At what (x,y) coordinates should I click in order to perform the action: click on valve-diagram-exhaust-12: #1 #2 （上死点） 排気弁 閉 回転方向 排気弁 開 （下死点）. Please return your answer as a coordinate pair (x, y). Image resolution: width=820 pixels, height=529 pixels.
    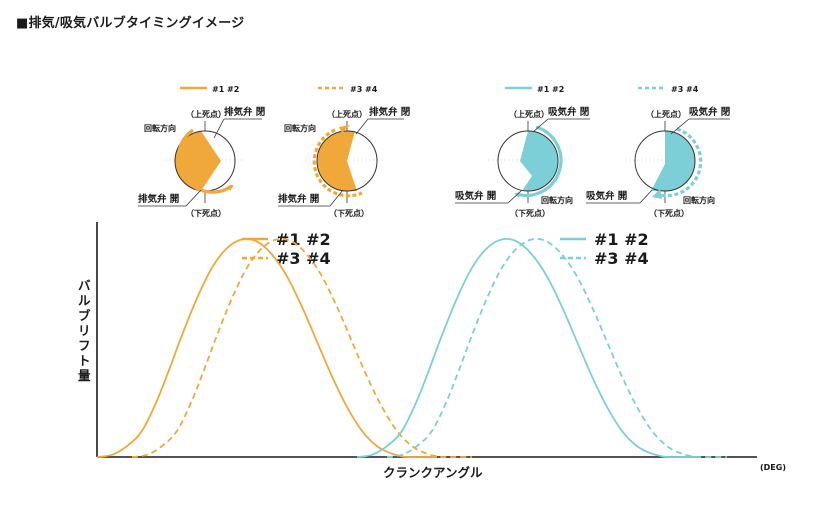
    Looking at the image, I should click on (201, 151).